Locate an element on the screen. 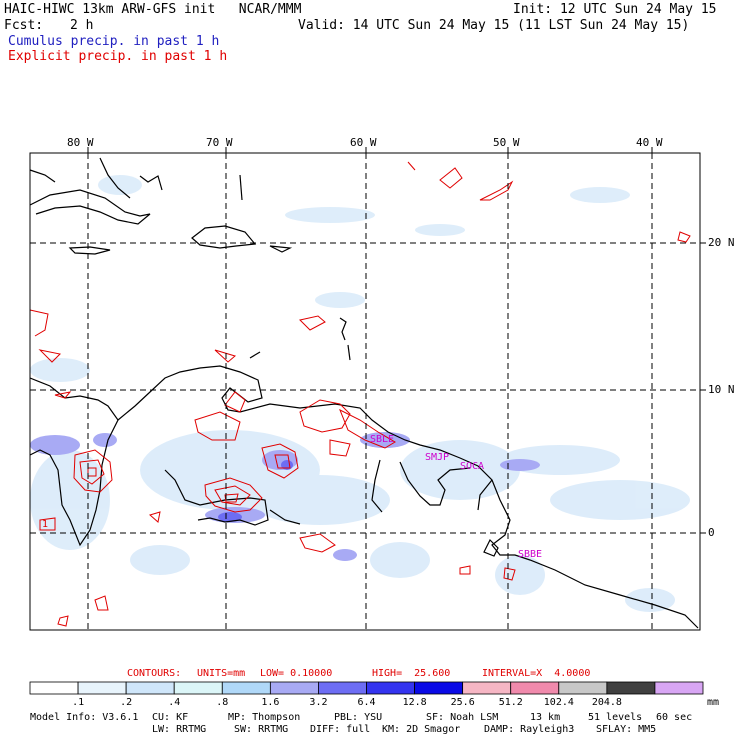 The image size is (740, 740). colorbar-tick-label: 3.2 is located at coordinates (318, 702).